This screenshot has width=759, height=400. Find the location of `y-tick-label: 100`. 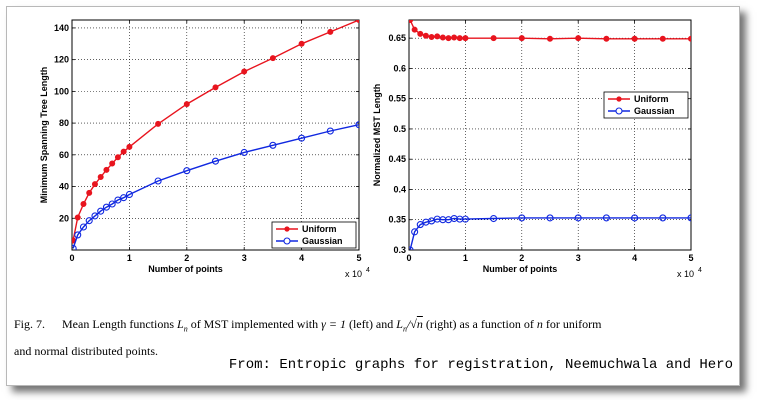

y-tick-label: 100 is located at coordinates (61, 91).